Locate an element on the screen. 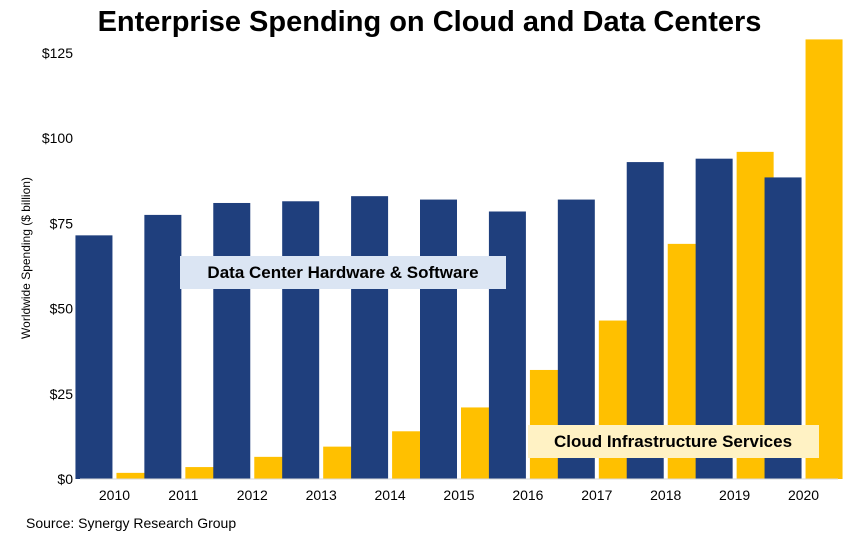  bar-cloud-2012 is located at coordinates (273, 467).